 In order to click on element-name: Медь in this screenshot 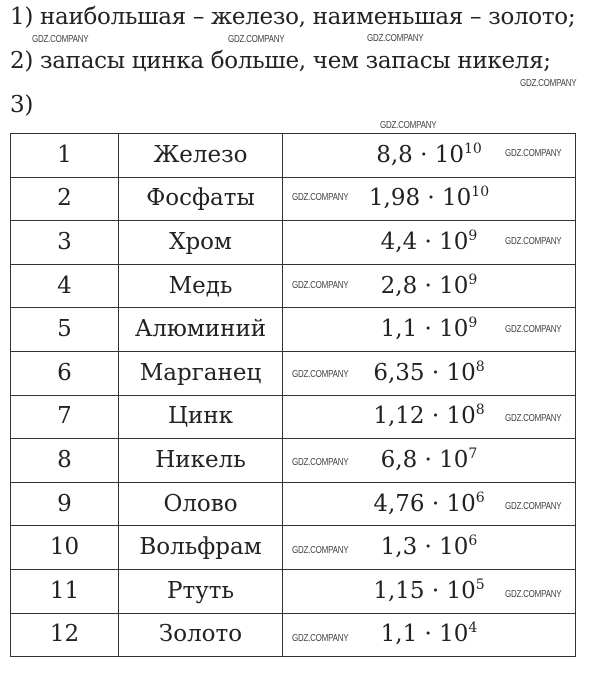, I will do `click(200, 286)`.